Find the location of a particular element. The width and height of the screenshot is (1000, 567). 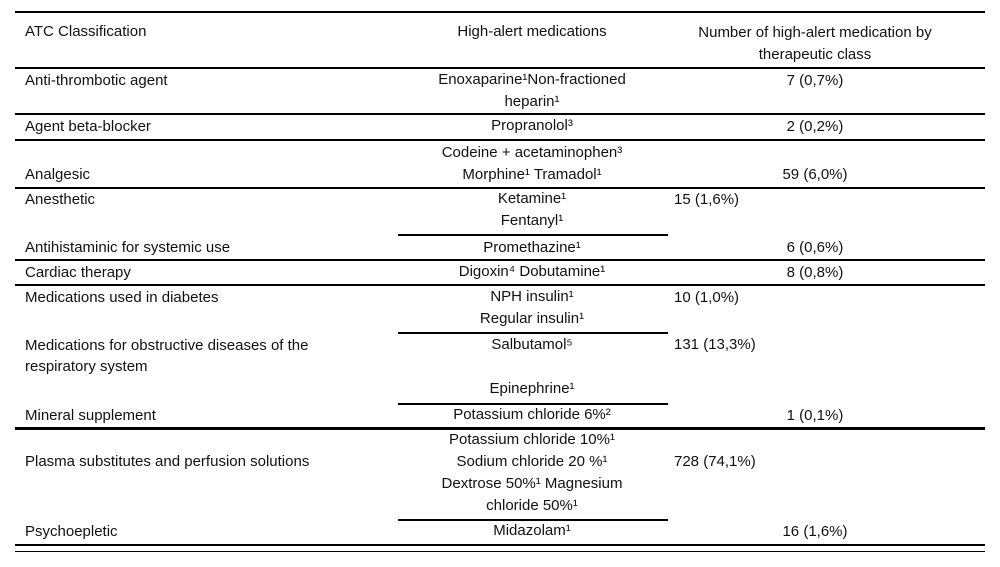

med-line: Salbutamol⁵ is located at coordinates (532, 344).